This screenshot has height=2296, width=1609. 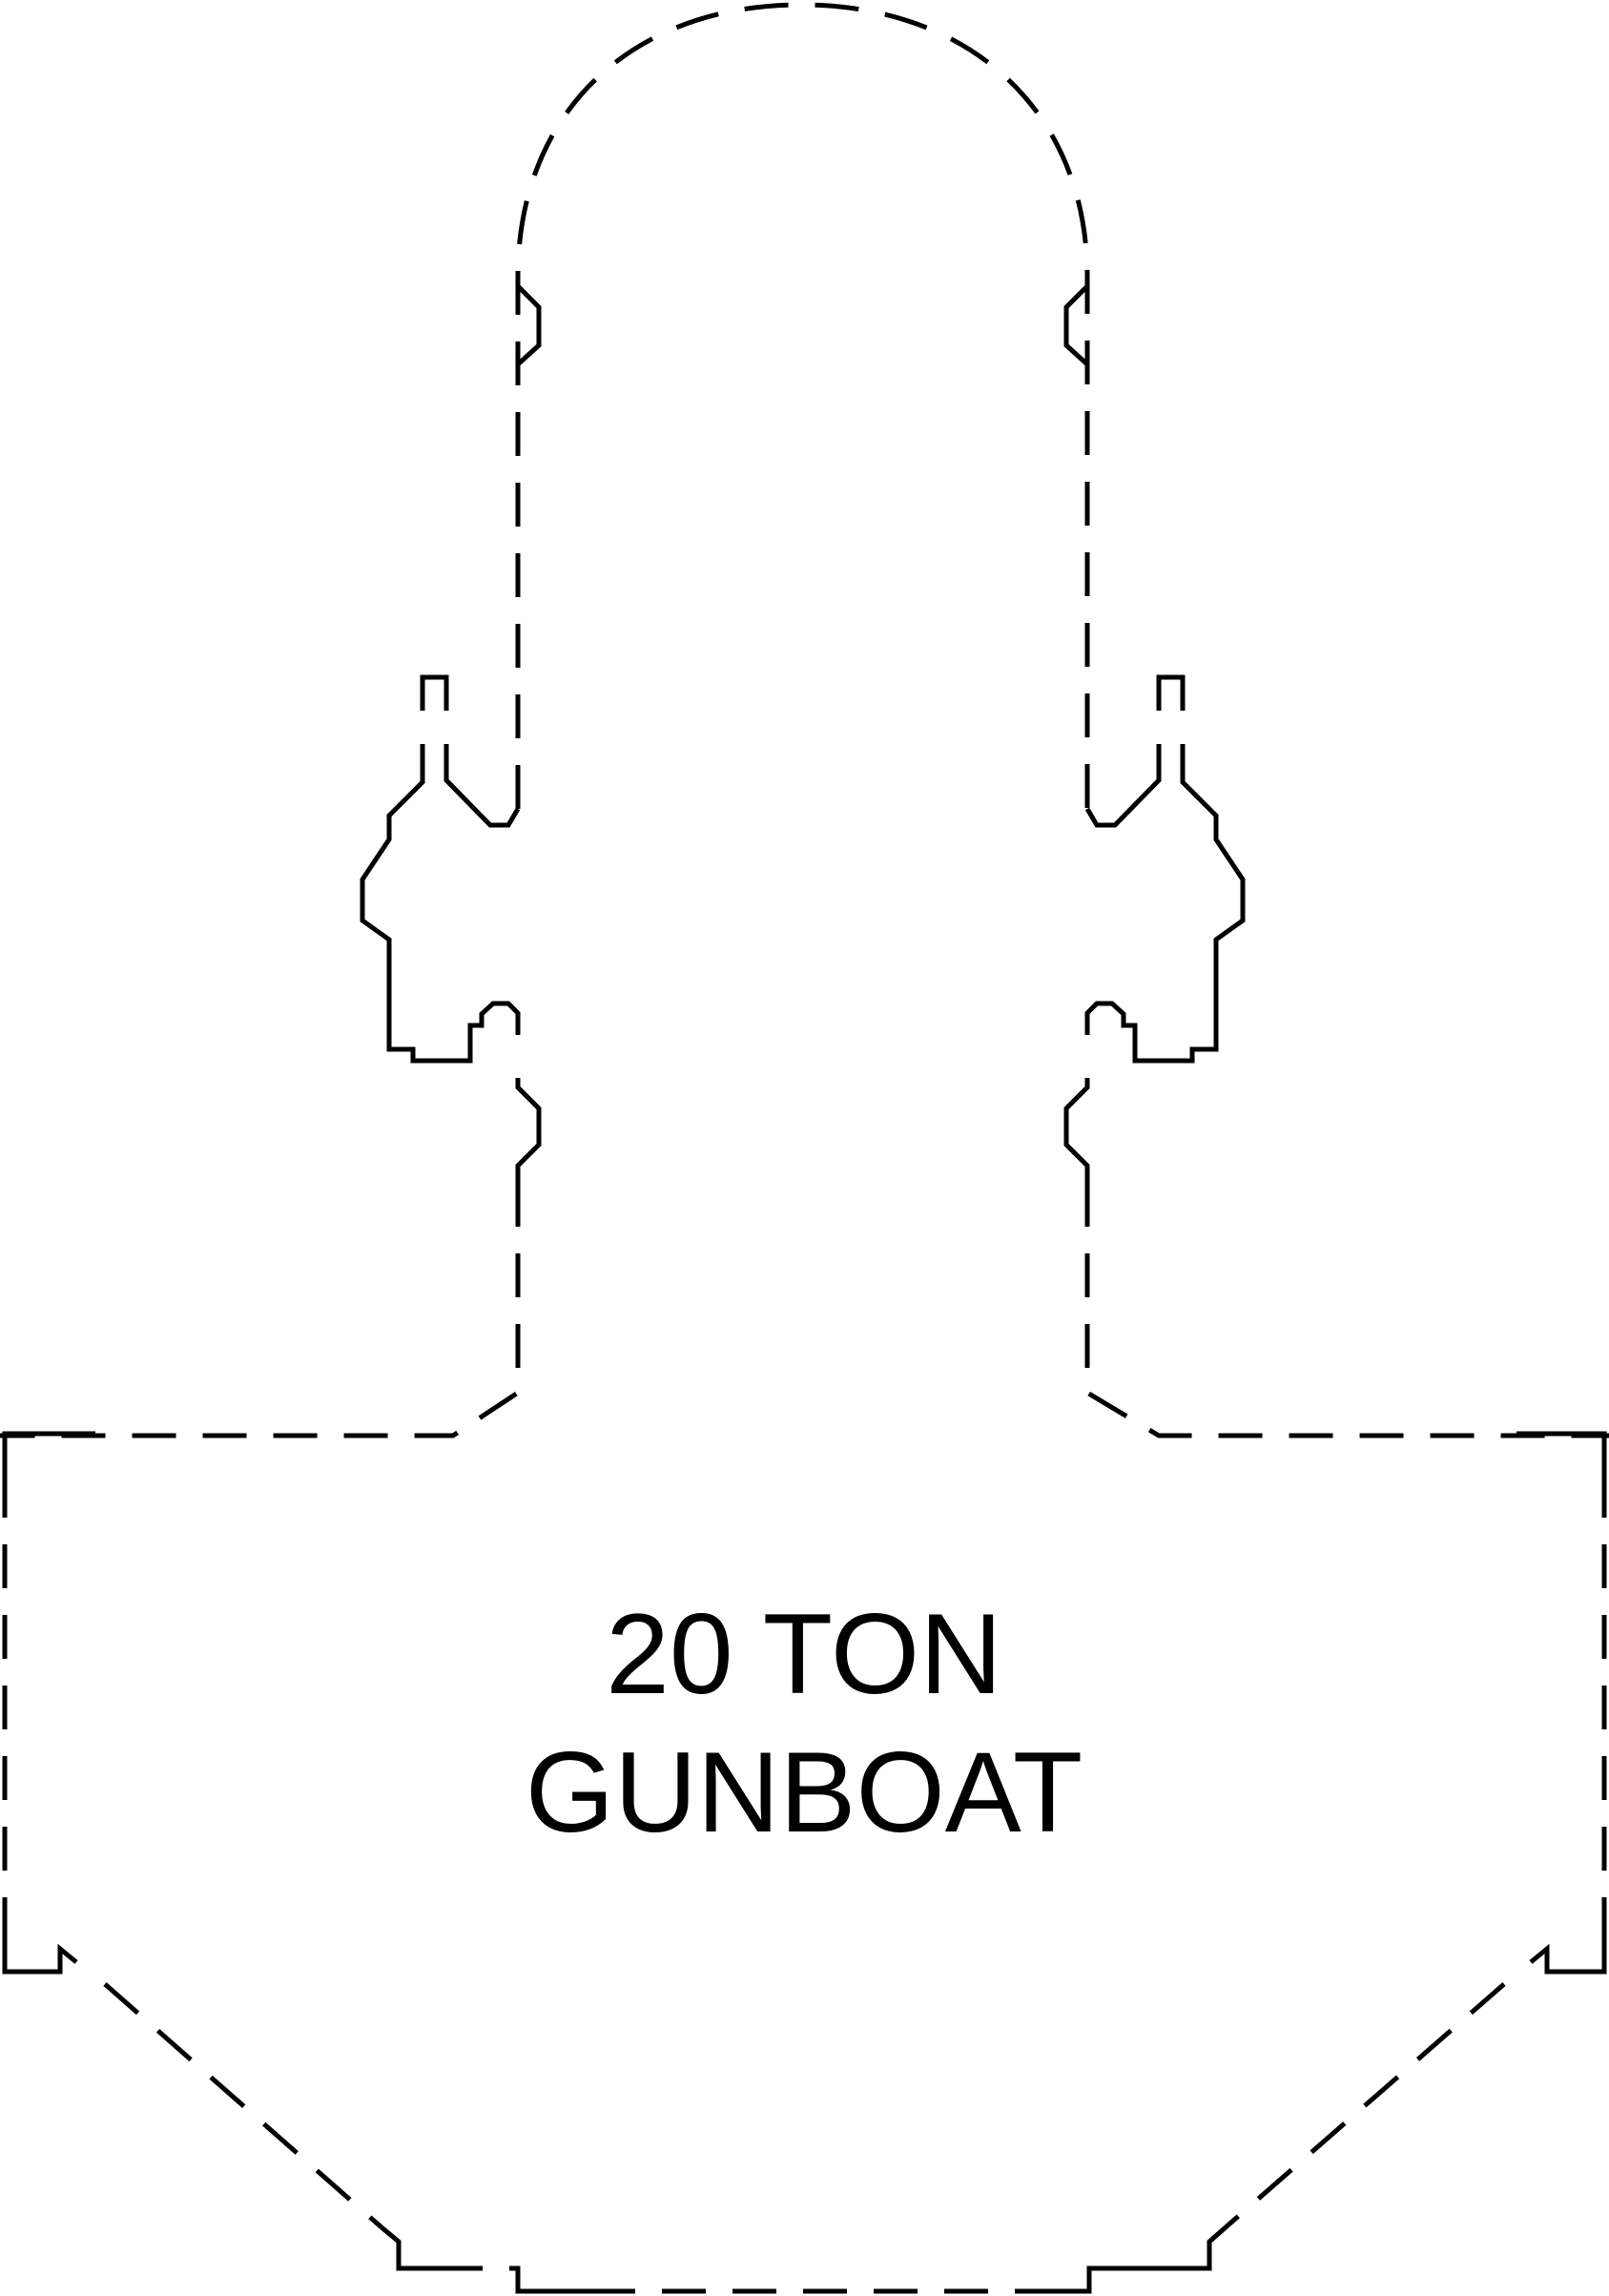 What do you see at coordinates (453, 1032) in the screenshot?
I see `left-wing-foot` at bounding box center [453, 1032].